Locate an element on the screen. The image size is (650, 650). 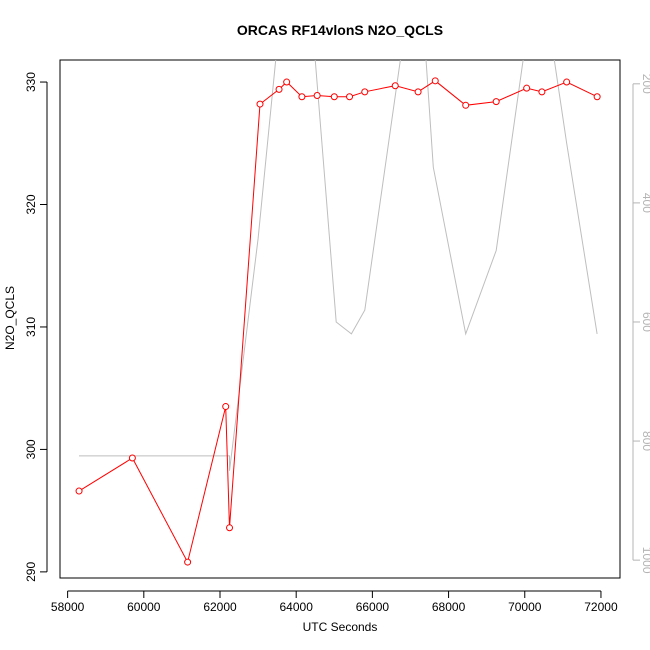
x-tick-label: 64000 is located at coordinates (297, 607).